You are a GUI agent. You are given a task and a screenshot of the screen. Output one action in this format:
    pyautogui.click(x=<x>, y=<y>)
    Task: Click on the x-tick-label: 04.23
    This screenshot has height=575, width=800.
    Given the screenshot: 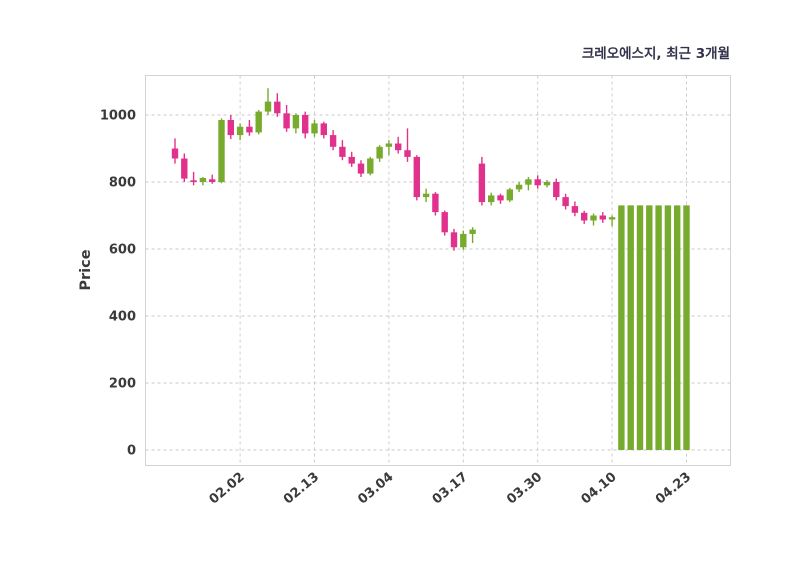 What is the action you would take?
    pyautogui.click(x=673, y=489)
    